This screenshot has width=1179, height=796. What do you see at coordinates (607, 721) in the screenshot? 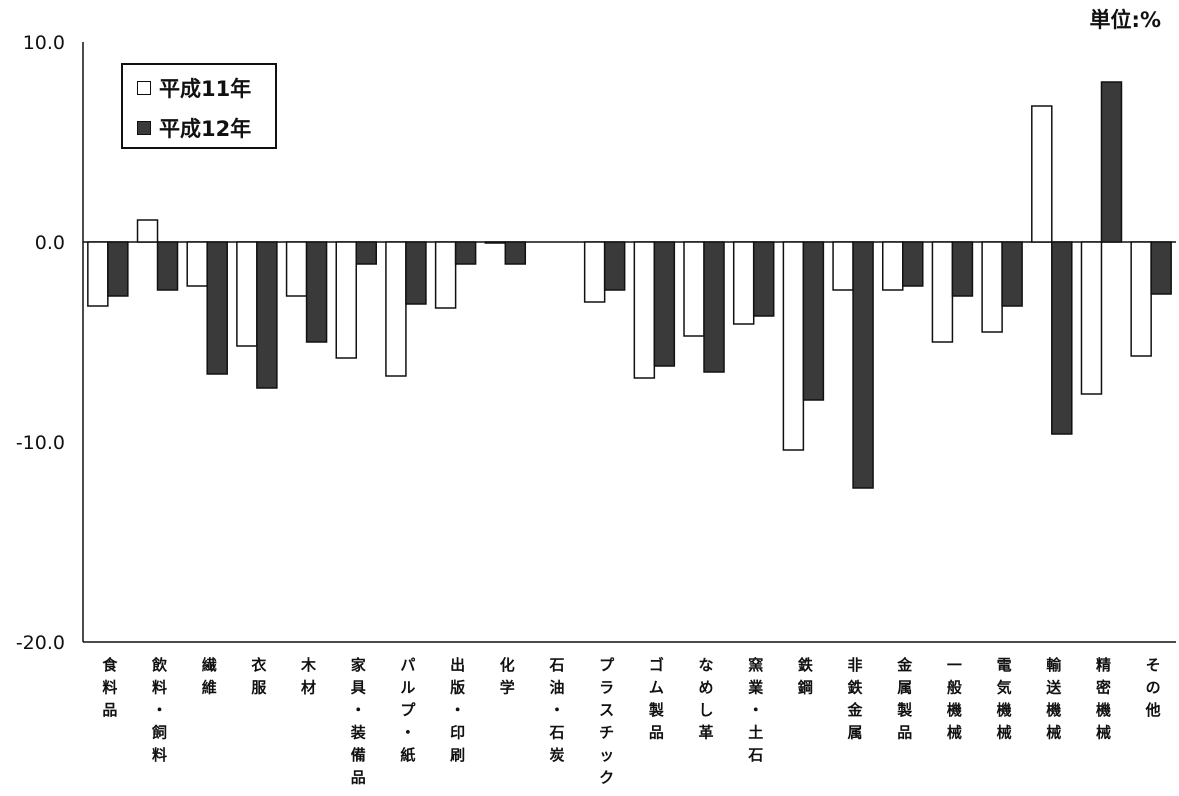
I see `x-tick-label: プラスチック` at bounding box center [607, 721].